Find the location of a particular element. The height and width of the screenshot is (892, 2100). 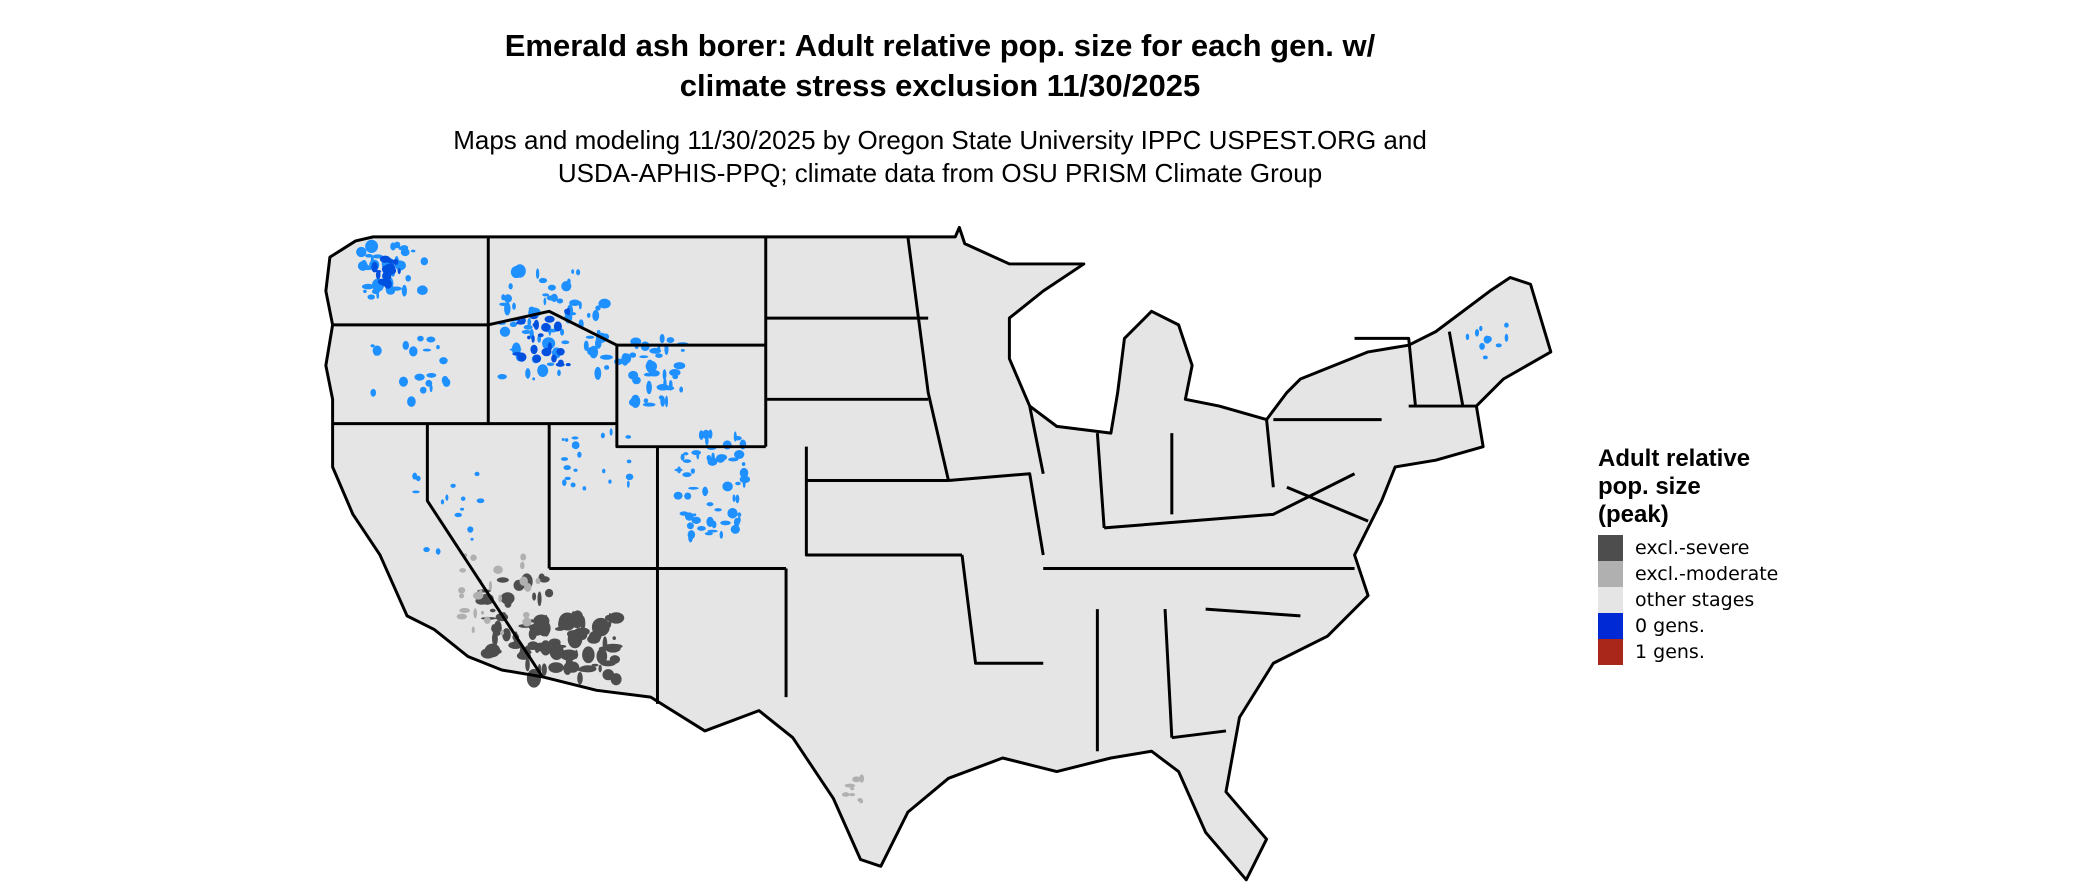

legend-swatch is located at coordinates (1610, 652).